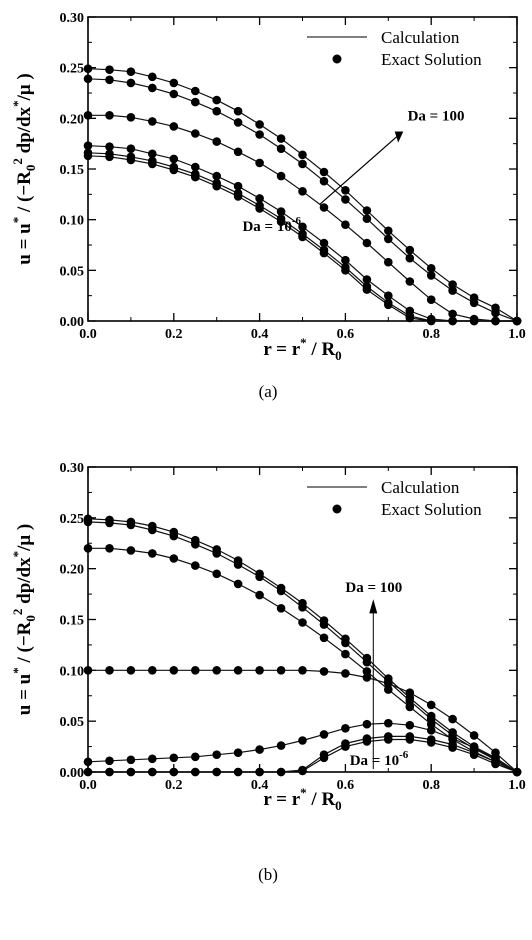 The height and width of the screenshot is (940, 532). I want to click on y-tick-label: 0.15, so click(72, 170).